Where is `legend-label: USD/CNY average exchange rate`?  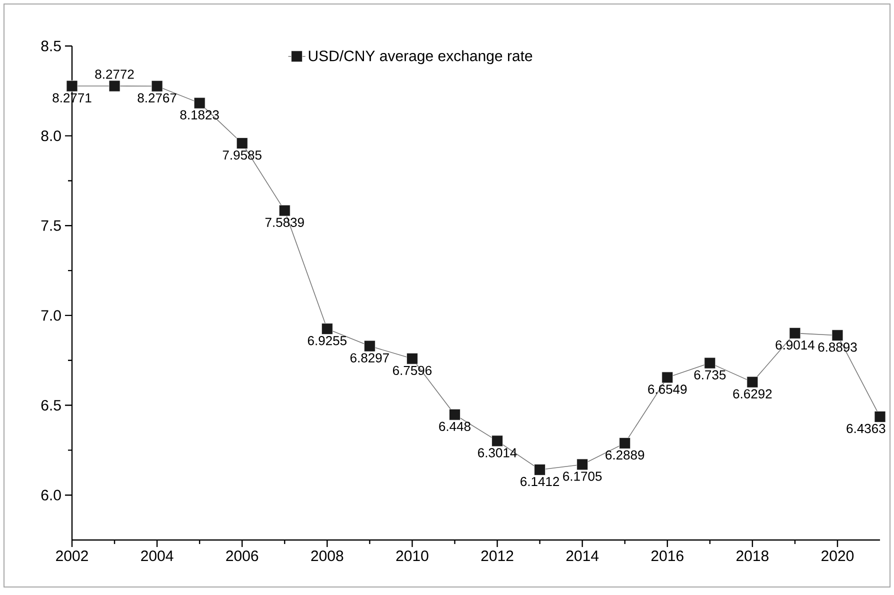 legend-label: USD/CNY average exchange rate is located at coordinates (420, 57).